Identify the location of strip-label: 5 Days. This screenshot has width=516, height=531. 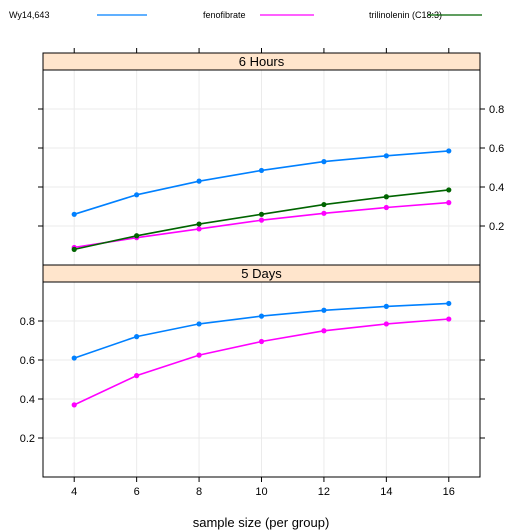
(261, 273).